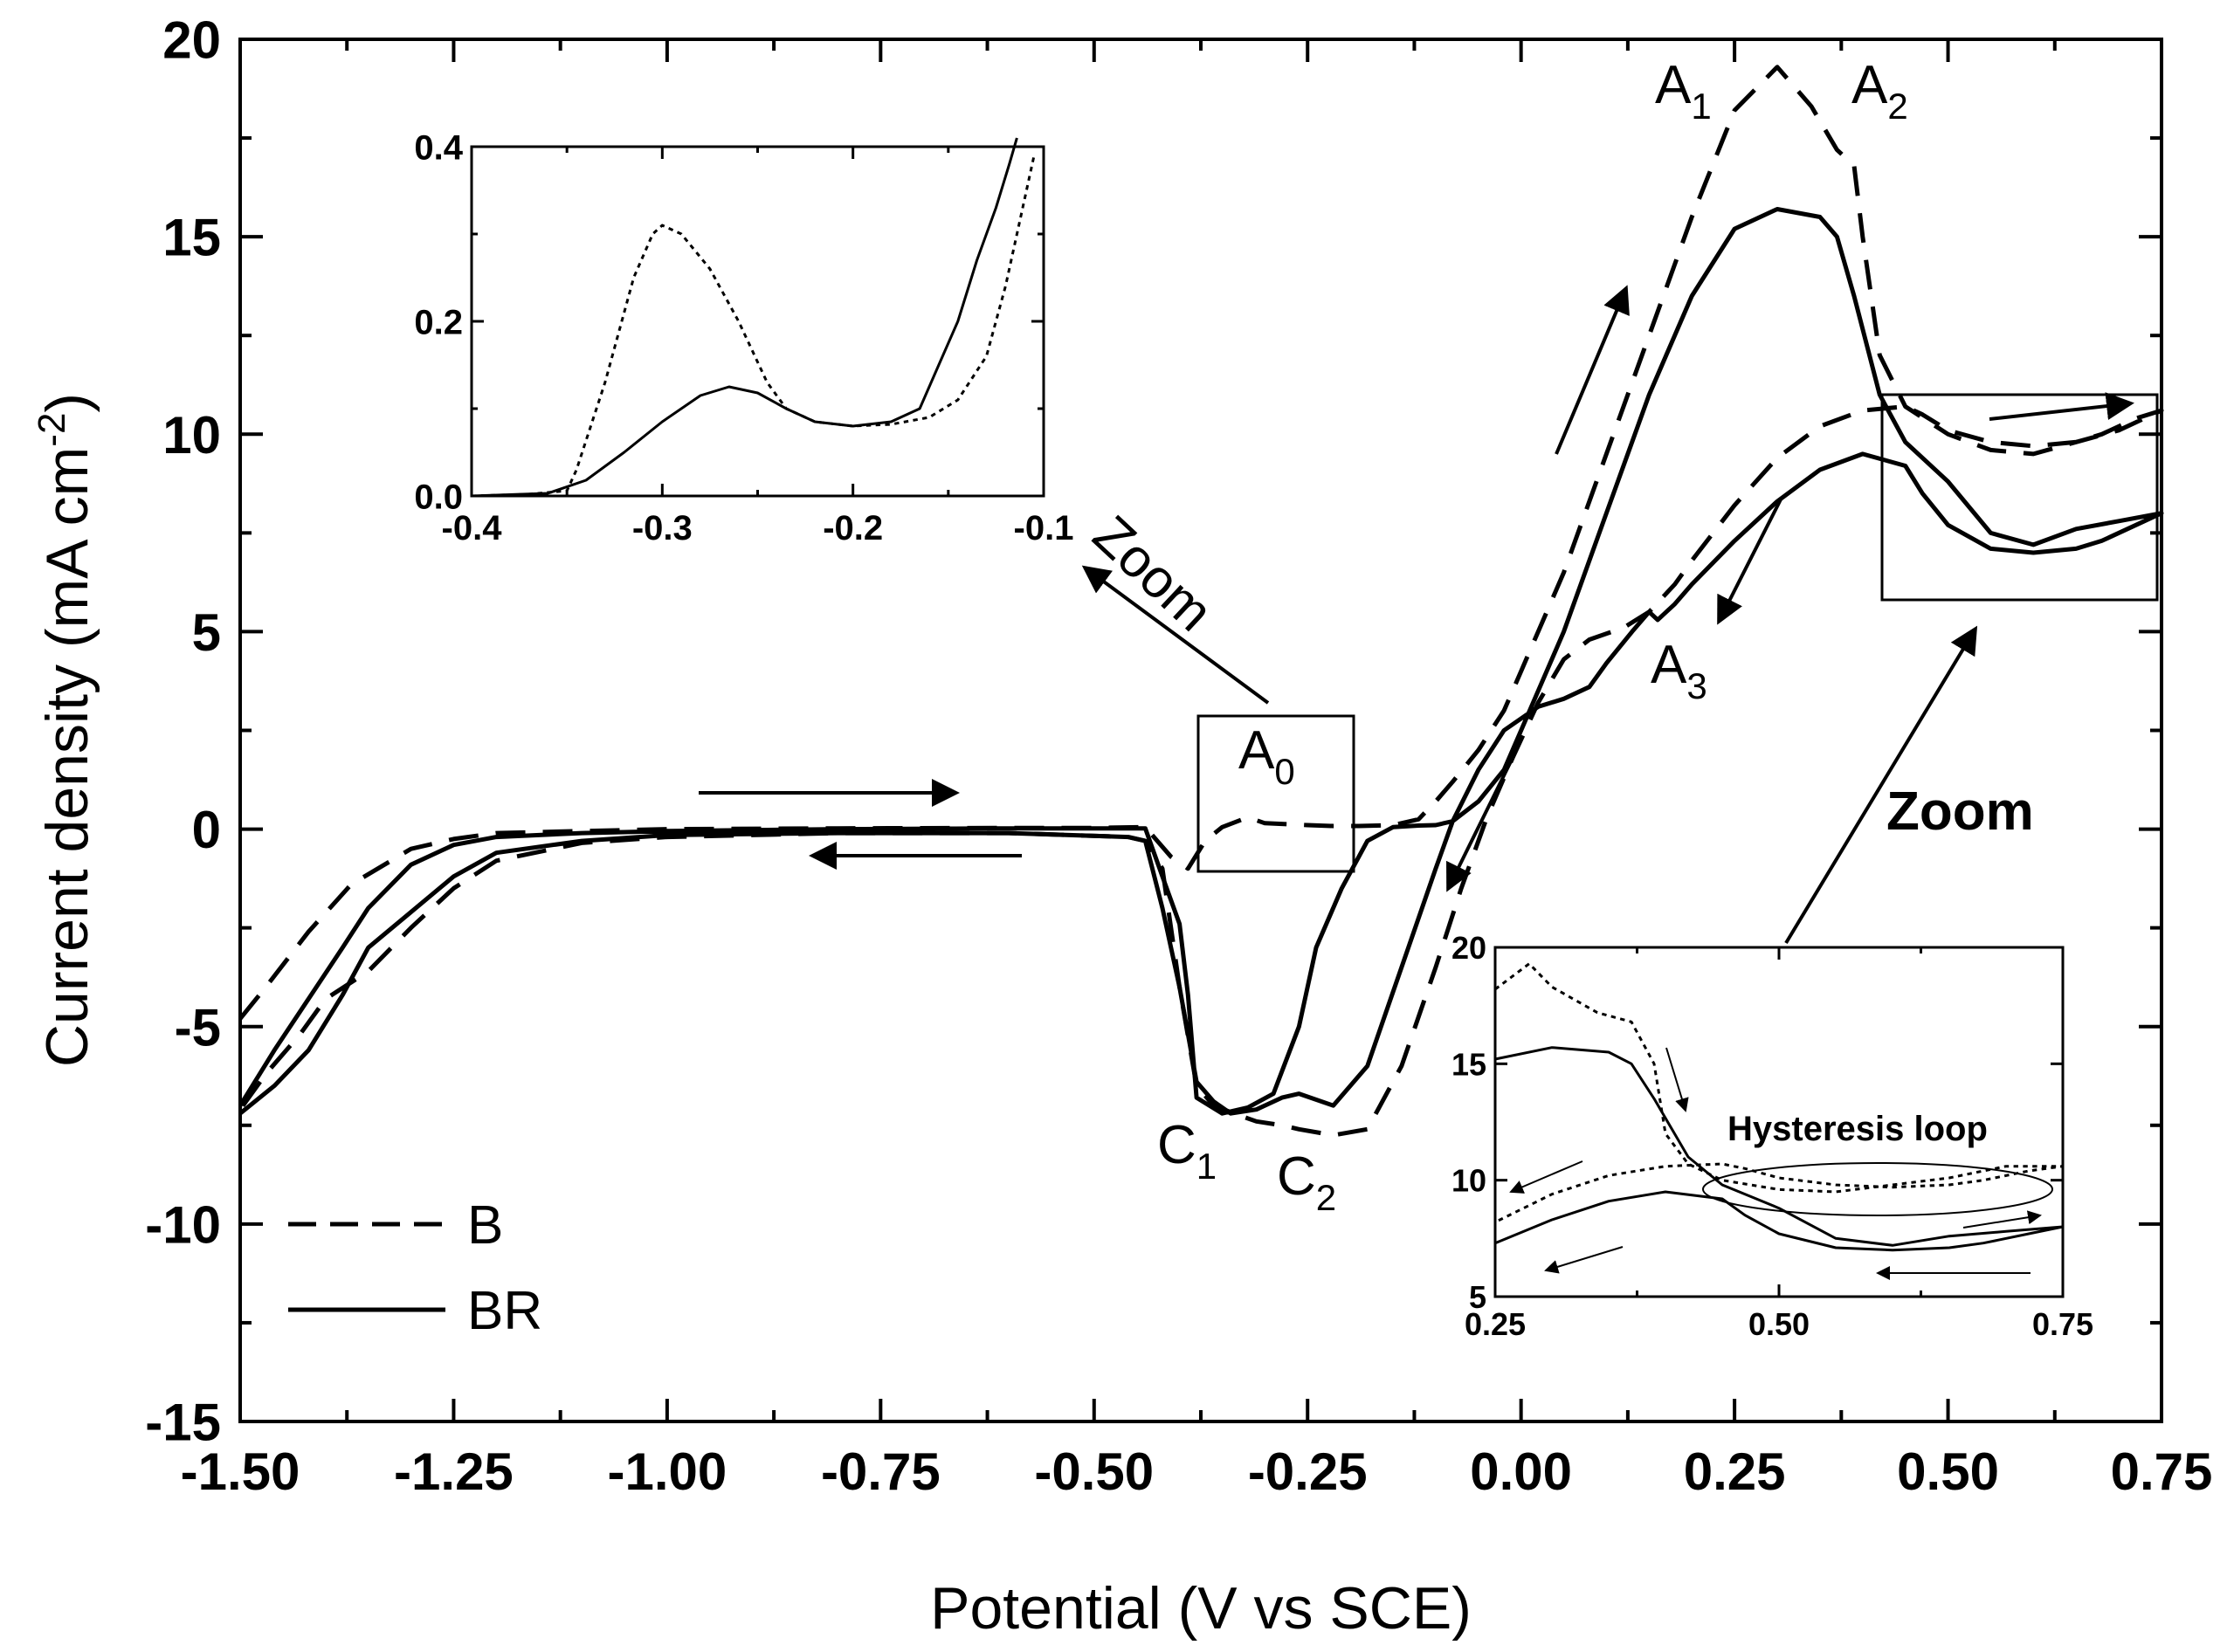 The width and height of the screenshot is (2234, 1652). I want to click on legend-label-b: B, so click(485, 1225).